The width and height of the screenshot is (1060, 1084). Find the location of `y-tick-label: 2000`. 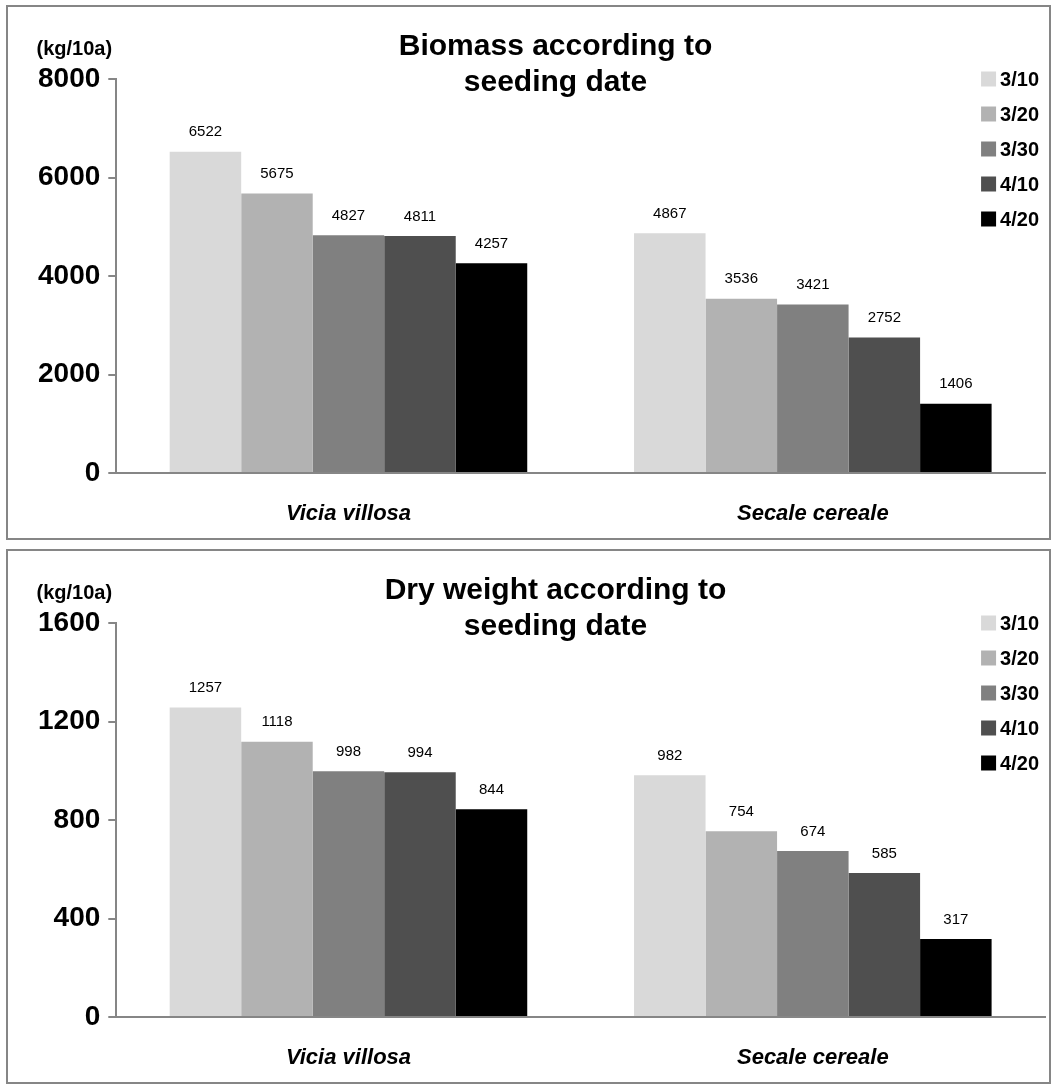

y-tick-label: 2000 is located at coordinates (69, 373).